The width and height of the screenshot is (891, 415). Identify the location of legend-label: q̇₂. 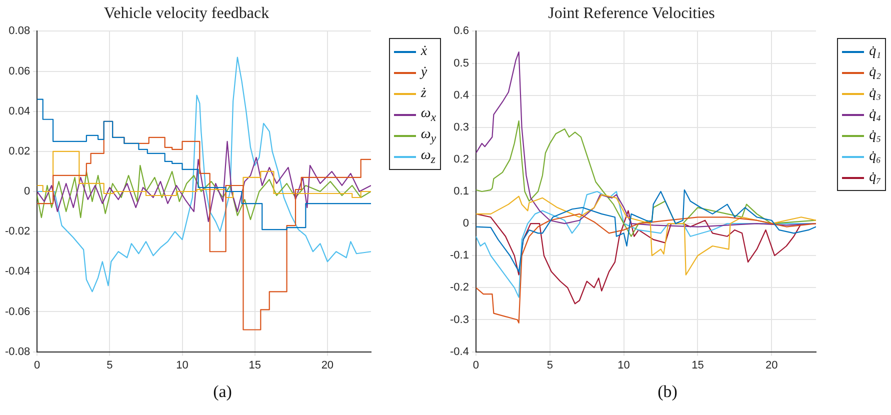
(875, 72).